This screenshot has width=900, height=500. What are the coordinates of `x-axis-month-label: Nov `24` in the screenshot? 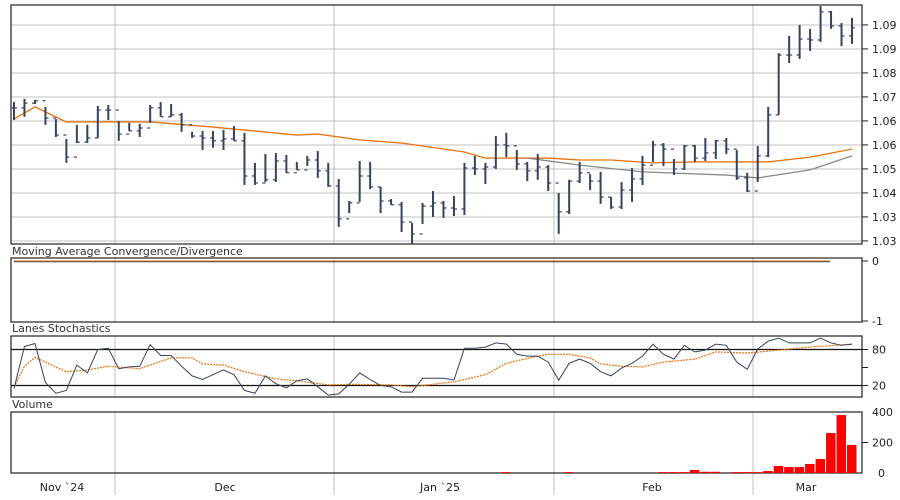 It's located at (62, 487).